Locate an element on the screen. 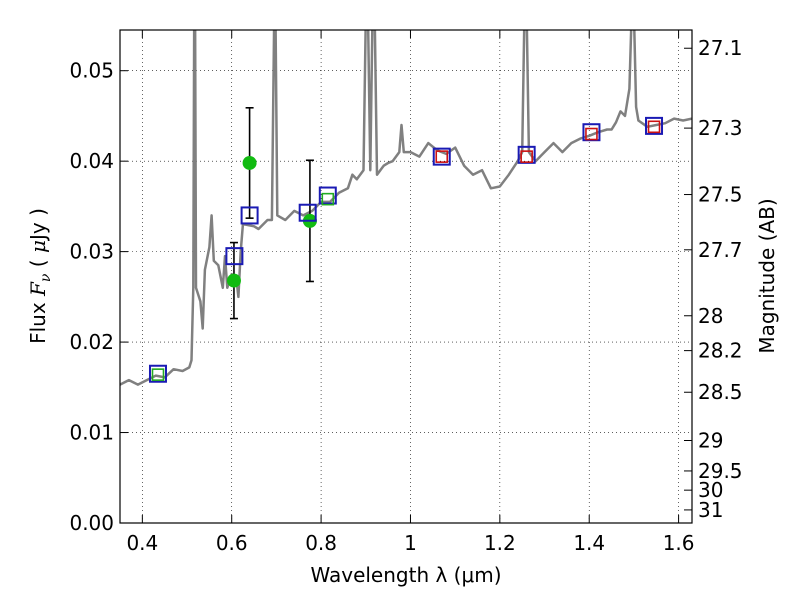 This screenshot has width=800, height=600. magnitude-tick-label: 28.5 is located at coordinates (720, 392).